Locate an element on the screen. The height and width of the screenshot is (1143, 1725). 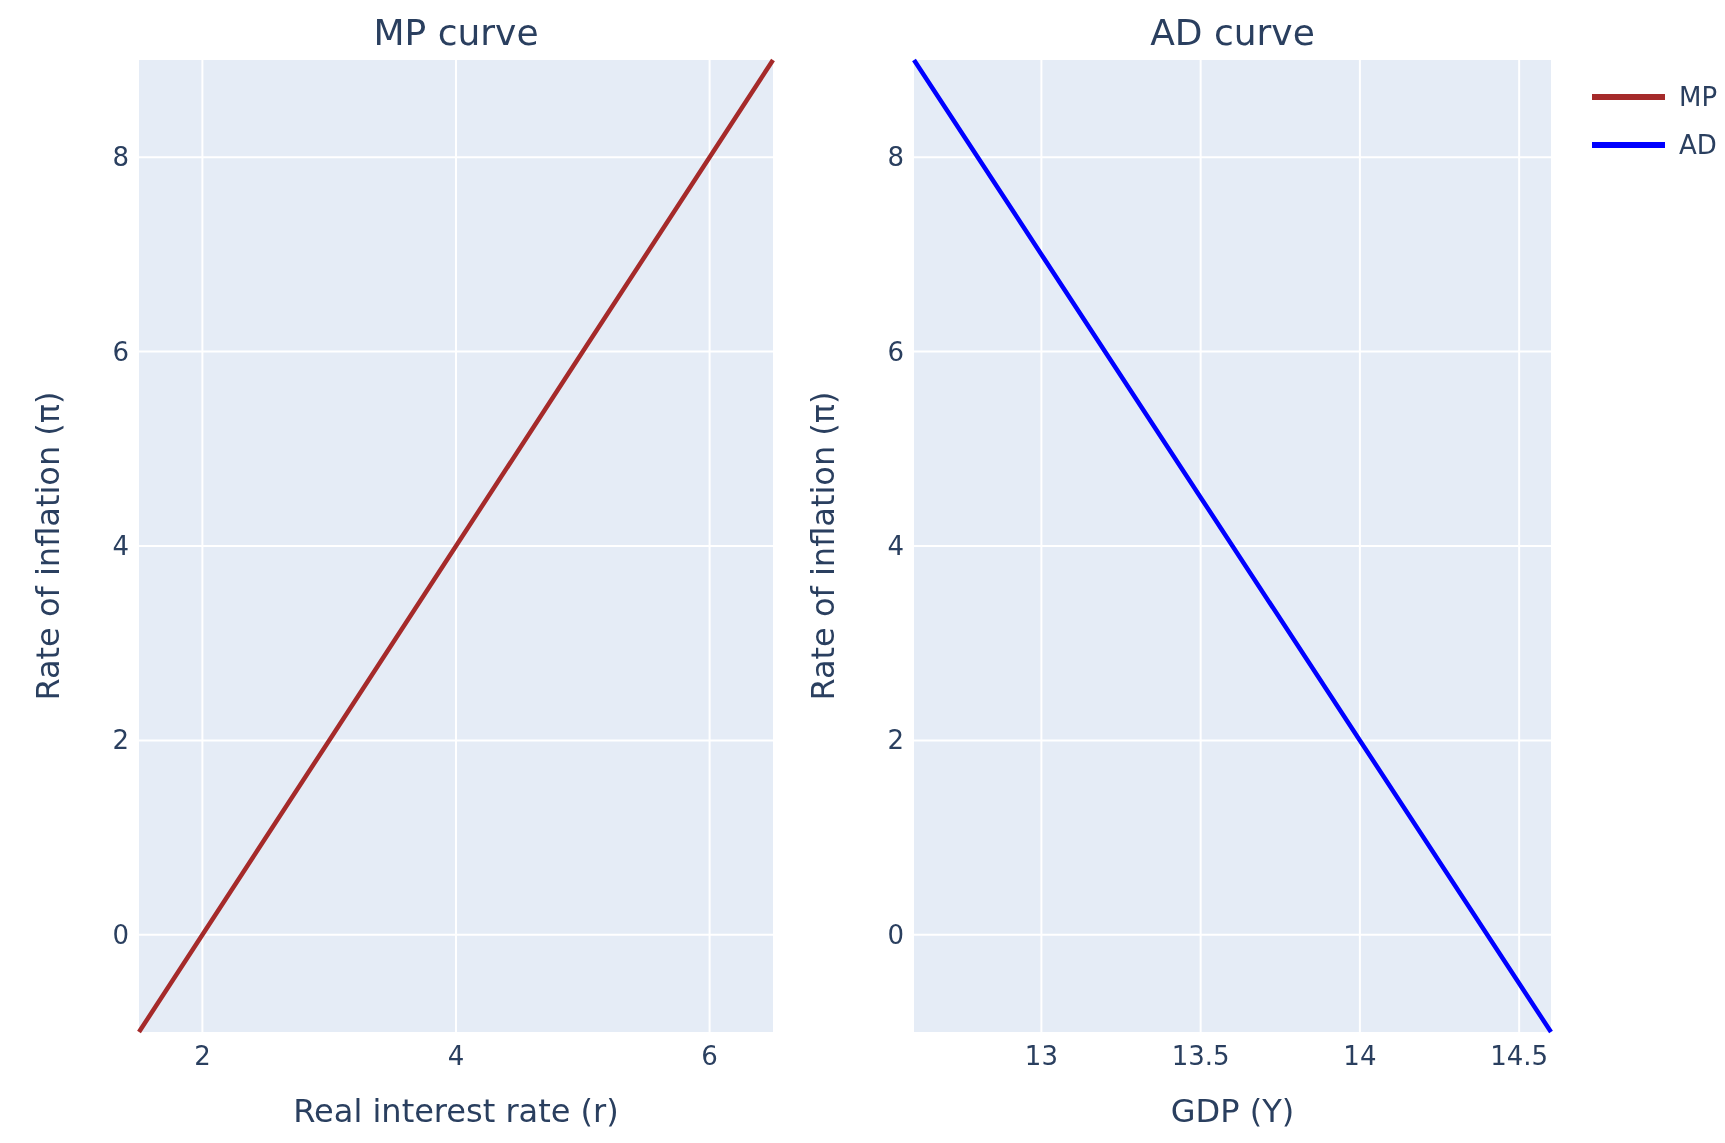
legend-label: MP is located at coordinates (1698, 97).